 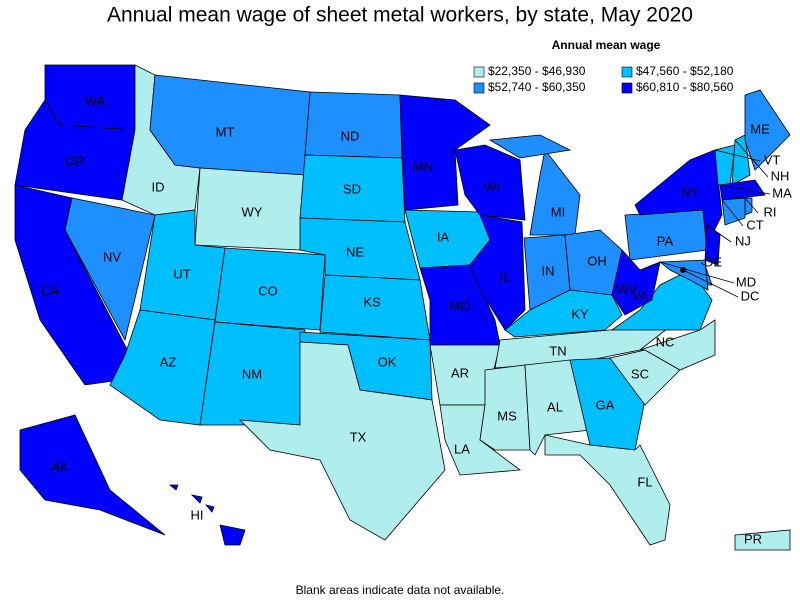 What do you see at coordinates (780, 175) in the screenshot?
I see `state-label: NH` at bounding box center [780, 175].